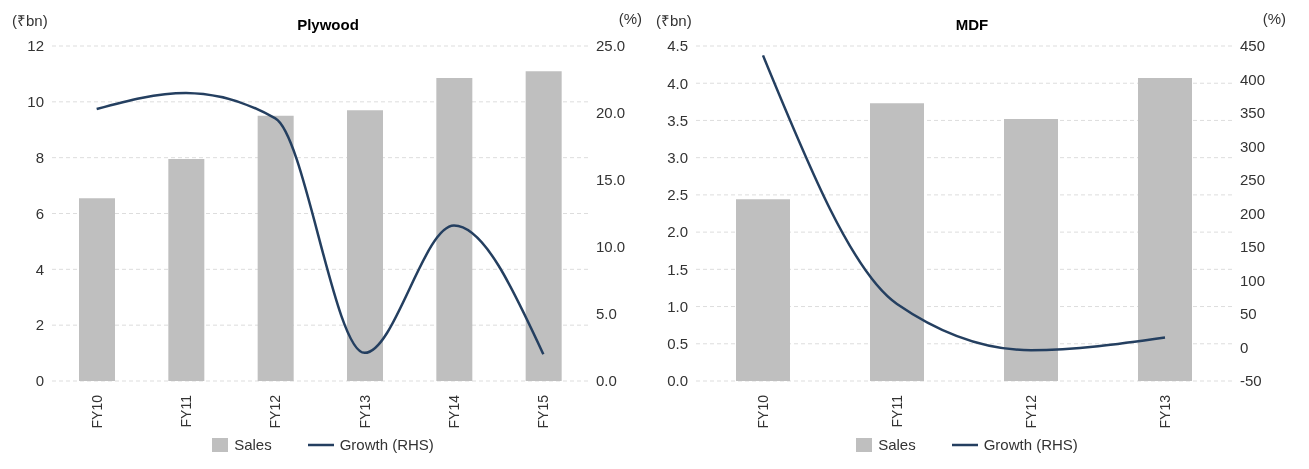  What do you see at coordinates (39, 325) in the screenshot?
I see `y-tick-label: 2` at bounding box center [39, 325].